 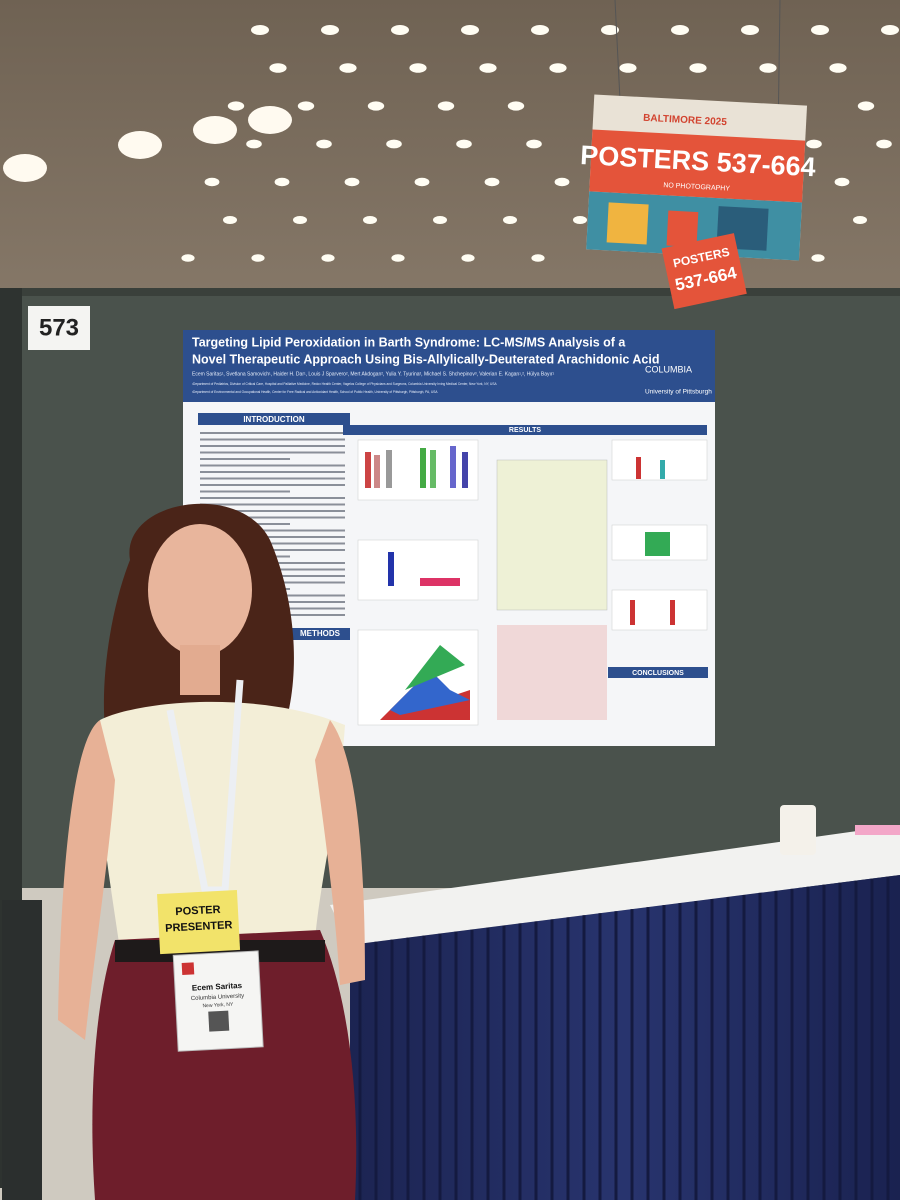 I want to click on table-top, so click(x=615, y=885).